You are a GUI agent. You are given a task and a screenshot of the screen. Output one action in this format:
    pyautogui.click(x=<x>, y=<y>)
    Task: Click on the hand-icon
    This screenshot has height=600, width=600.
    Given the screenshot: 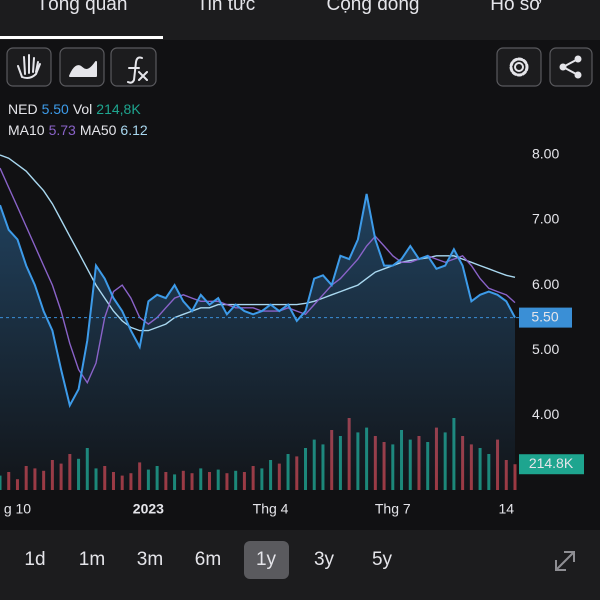 What is the action you would take?
    pyautogui.click(x=29, y=66)
    